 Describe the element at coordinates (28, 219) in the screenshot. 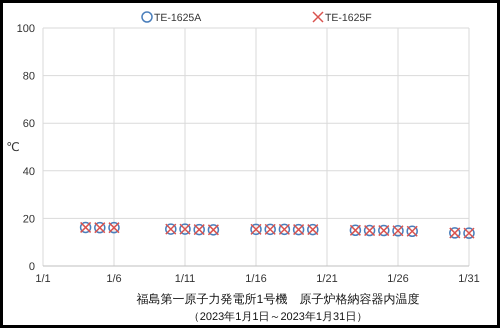

I see `y-tick-label: 20` at that location.